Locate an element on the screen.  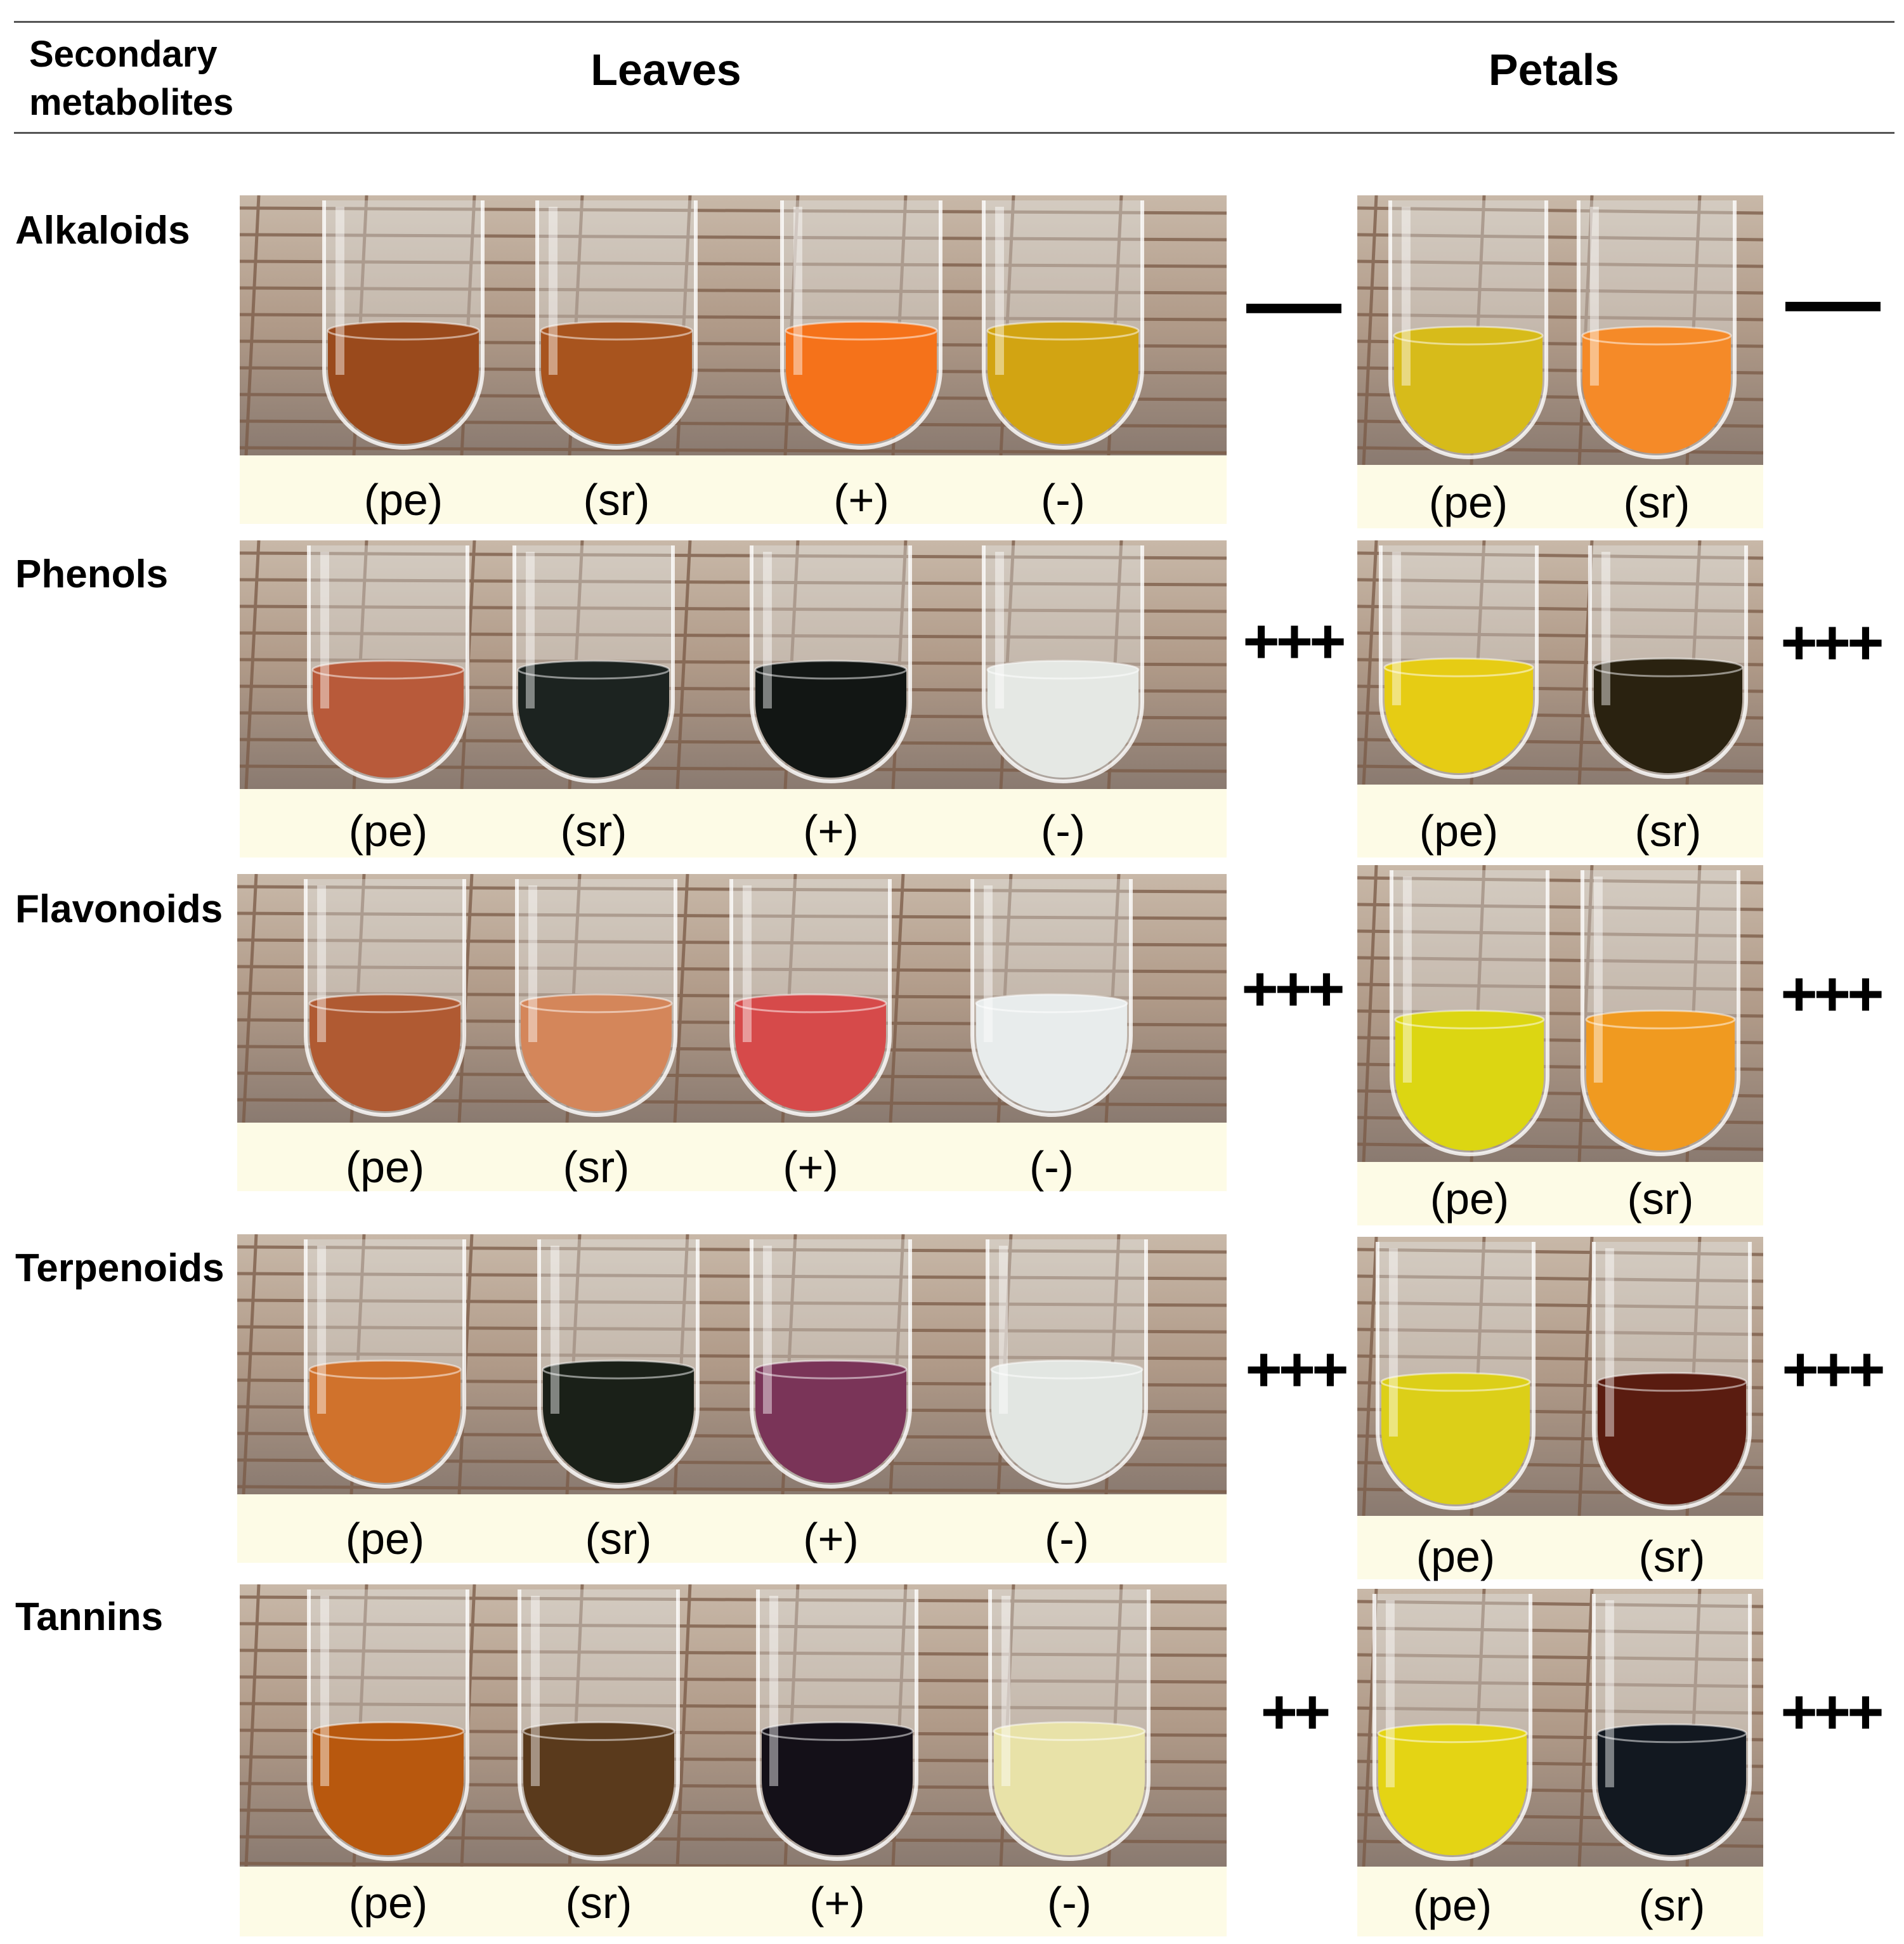
alkaloids-leaves-photo-svg is located at coordinates (733, 325).